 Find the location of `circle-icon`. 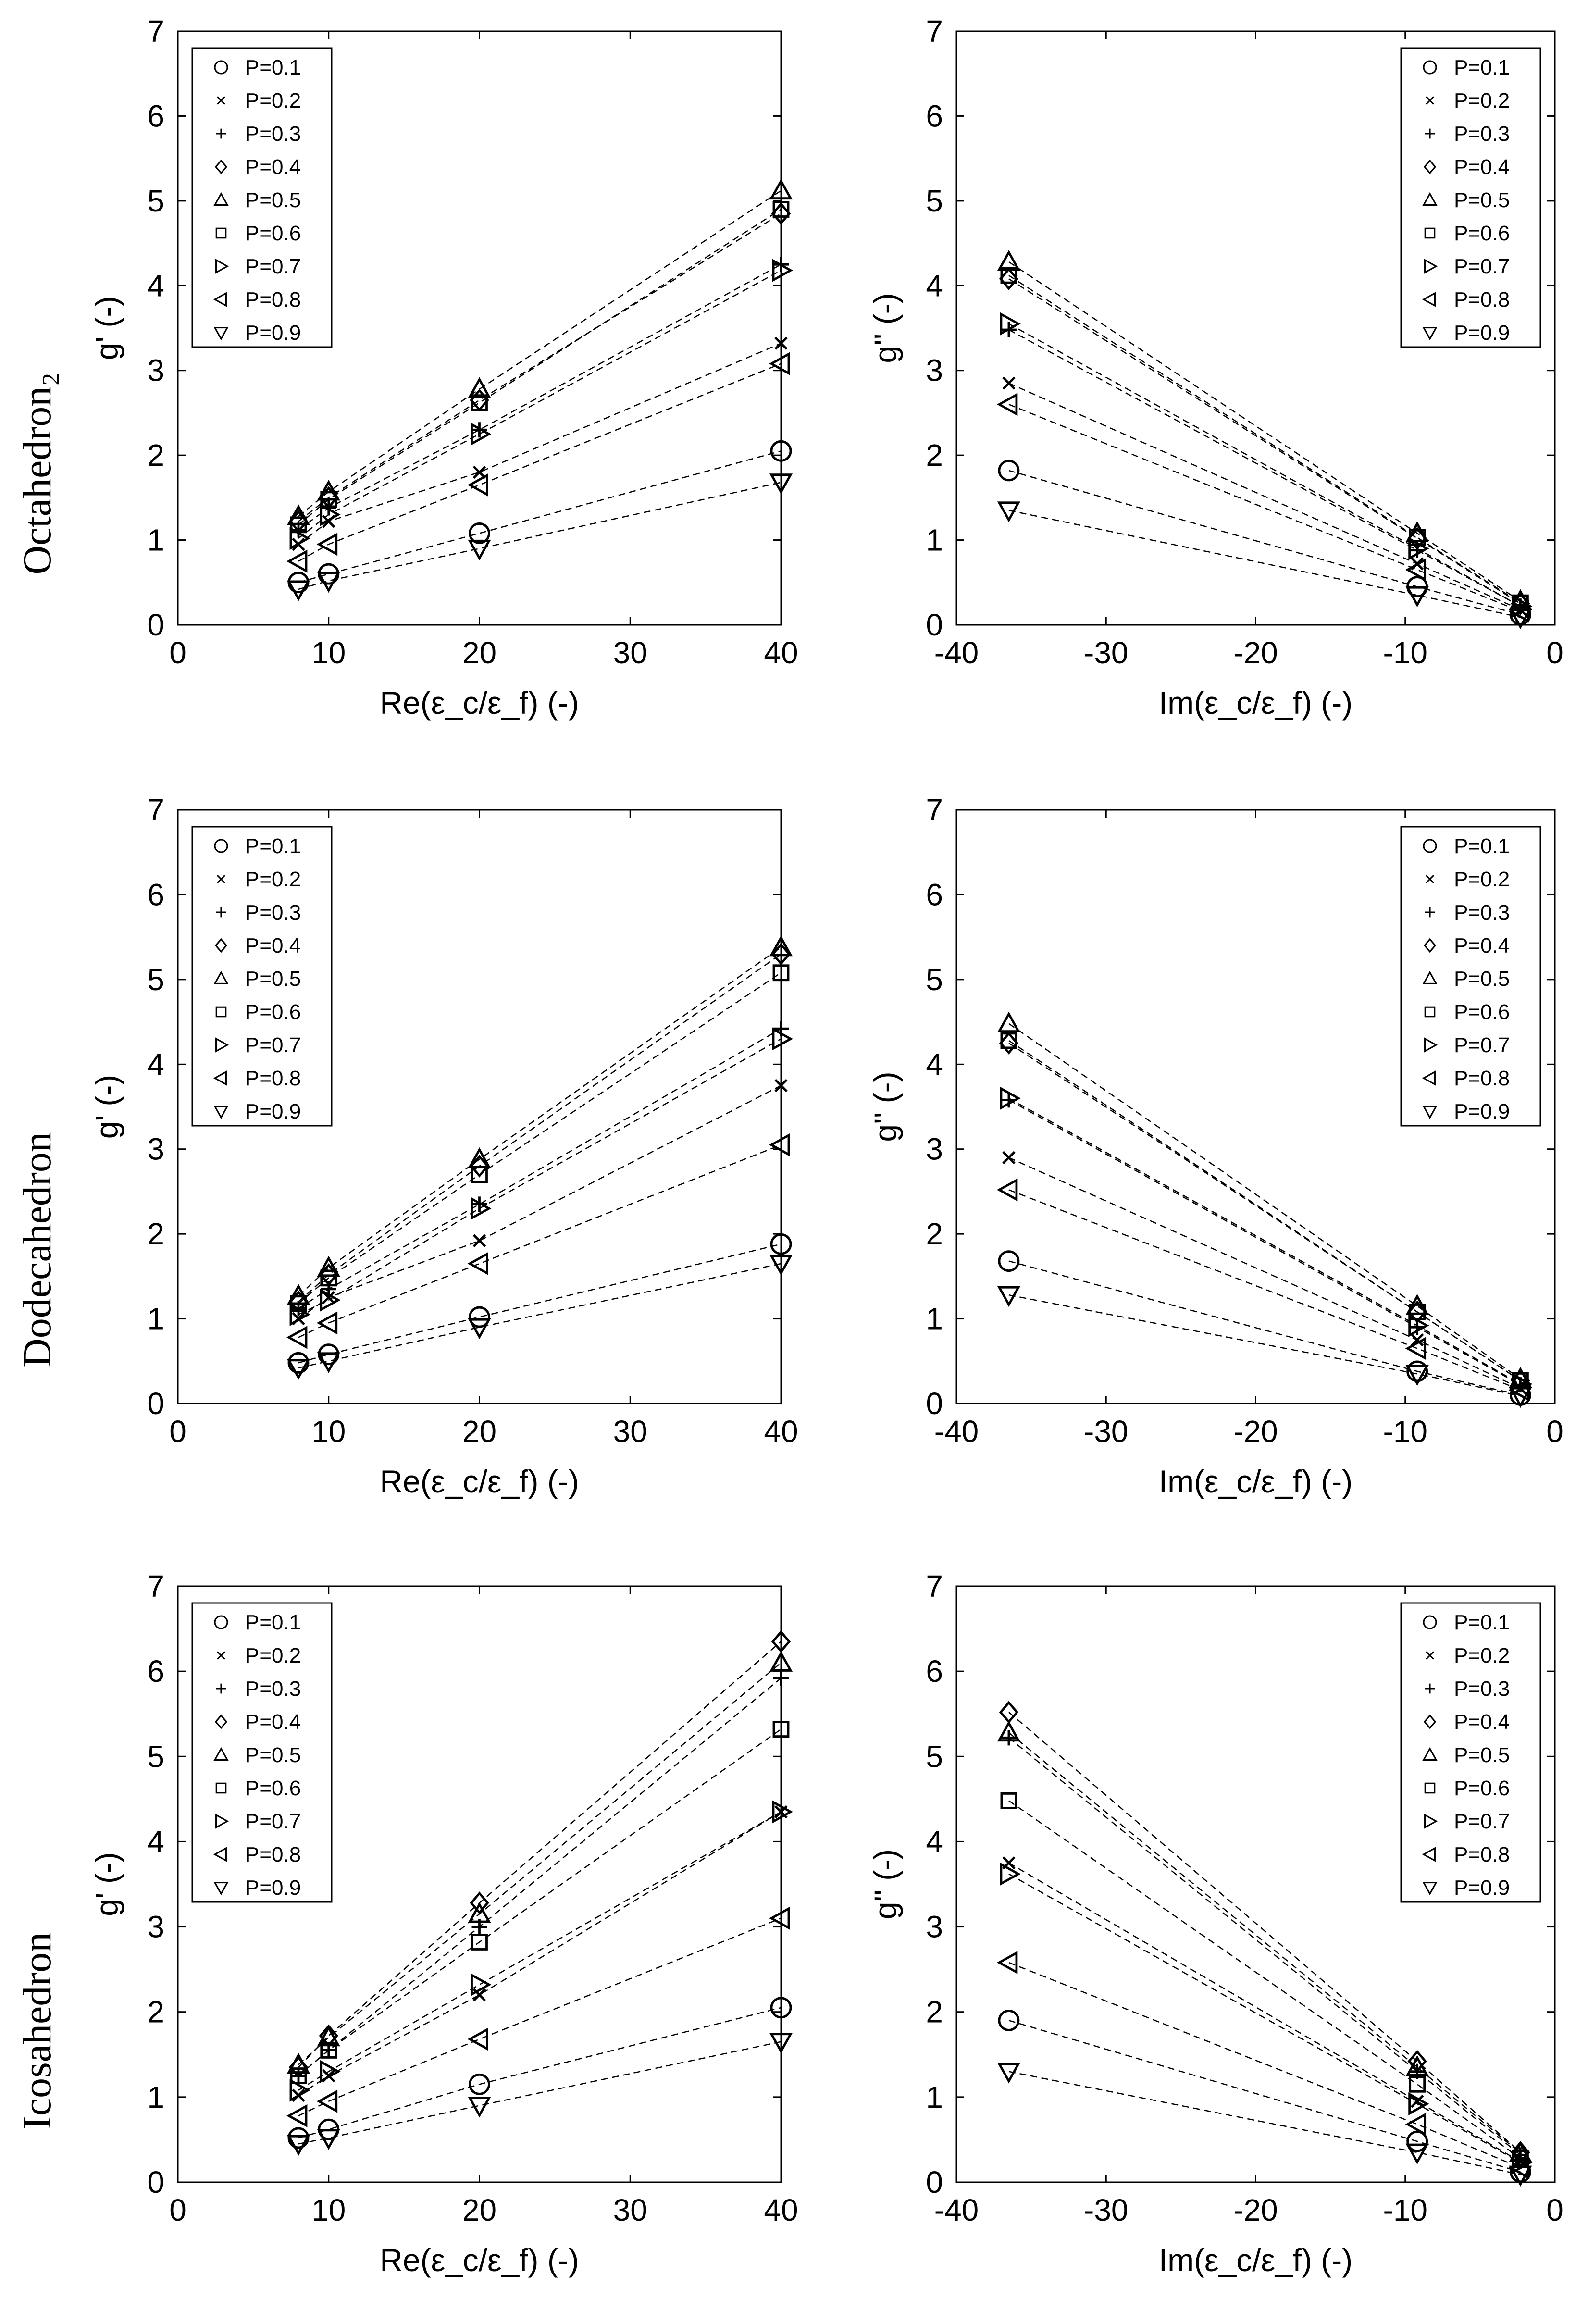

circle-icon is located at coordinates (1430, 846).